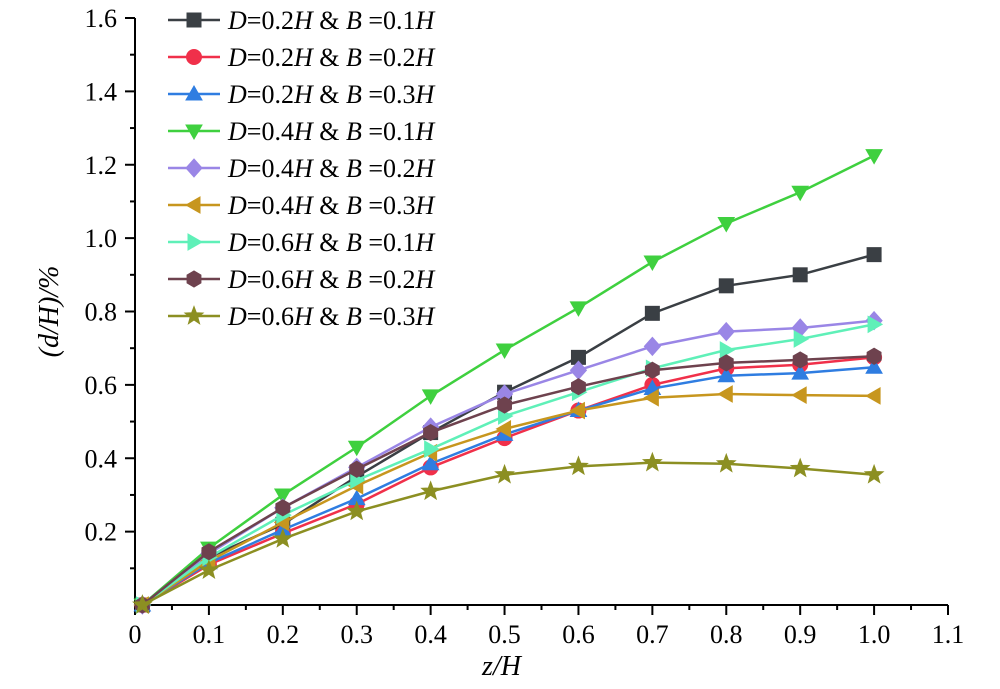 This screenshot has height=689, width=1000. What do you see at coordinates (504, 634) in the screenshot?
I see `x-tick-label: 0.5` at bounding box center [504, 634].